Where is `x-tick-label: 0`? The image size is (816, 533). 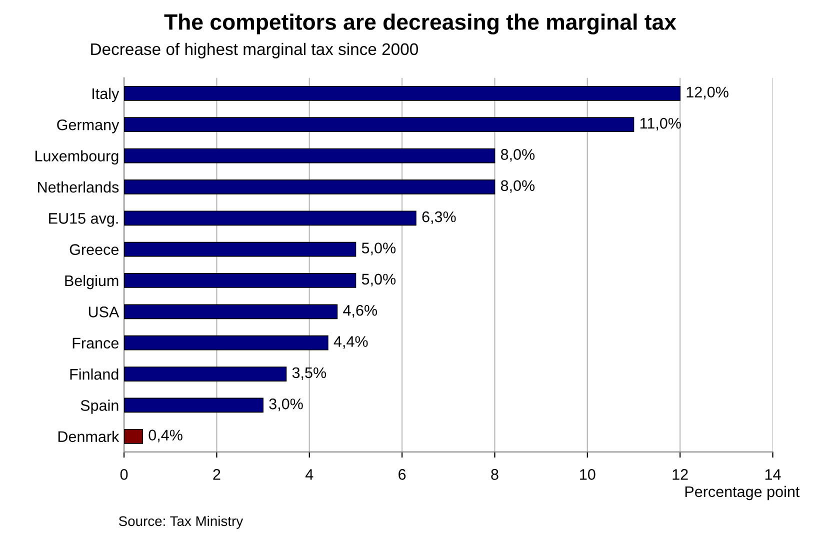
x-tick-label: 0 is located at coordinates (124, 474).